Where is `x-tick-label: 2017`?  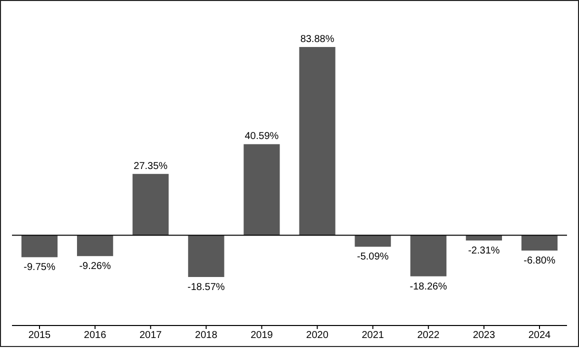 x-tick-label: 2017 is located at coordinates (150, 335).